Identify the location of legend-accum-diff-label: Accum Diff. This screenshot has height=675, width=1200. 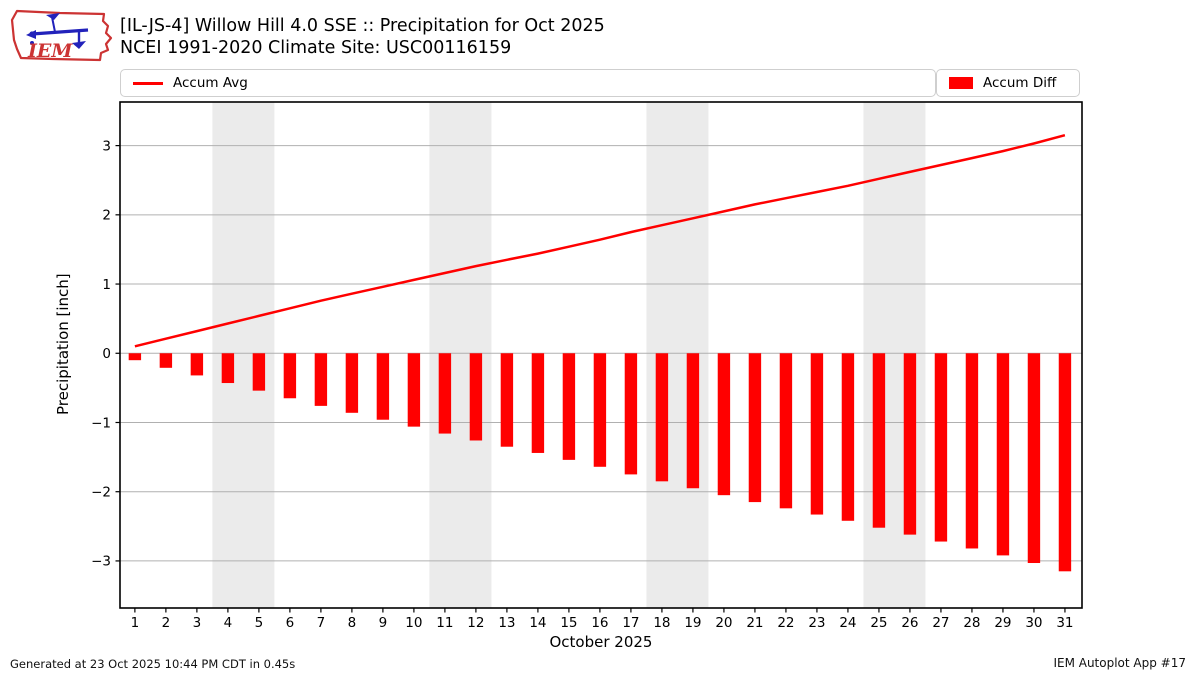
(1020, 83).